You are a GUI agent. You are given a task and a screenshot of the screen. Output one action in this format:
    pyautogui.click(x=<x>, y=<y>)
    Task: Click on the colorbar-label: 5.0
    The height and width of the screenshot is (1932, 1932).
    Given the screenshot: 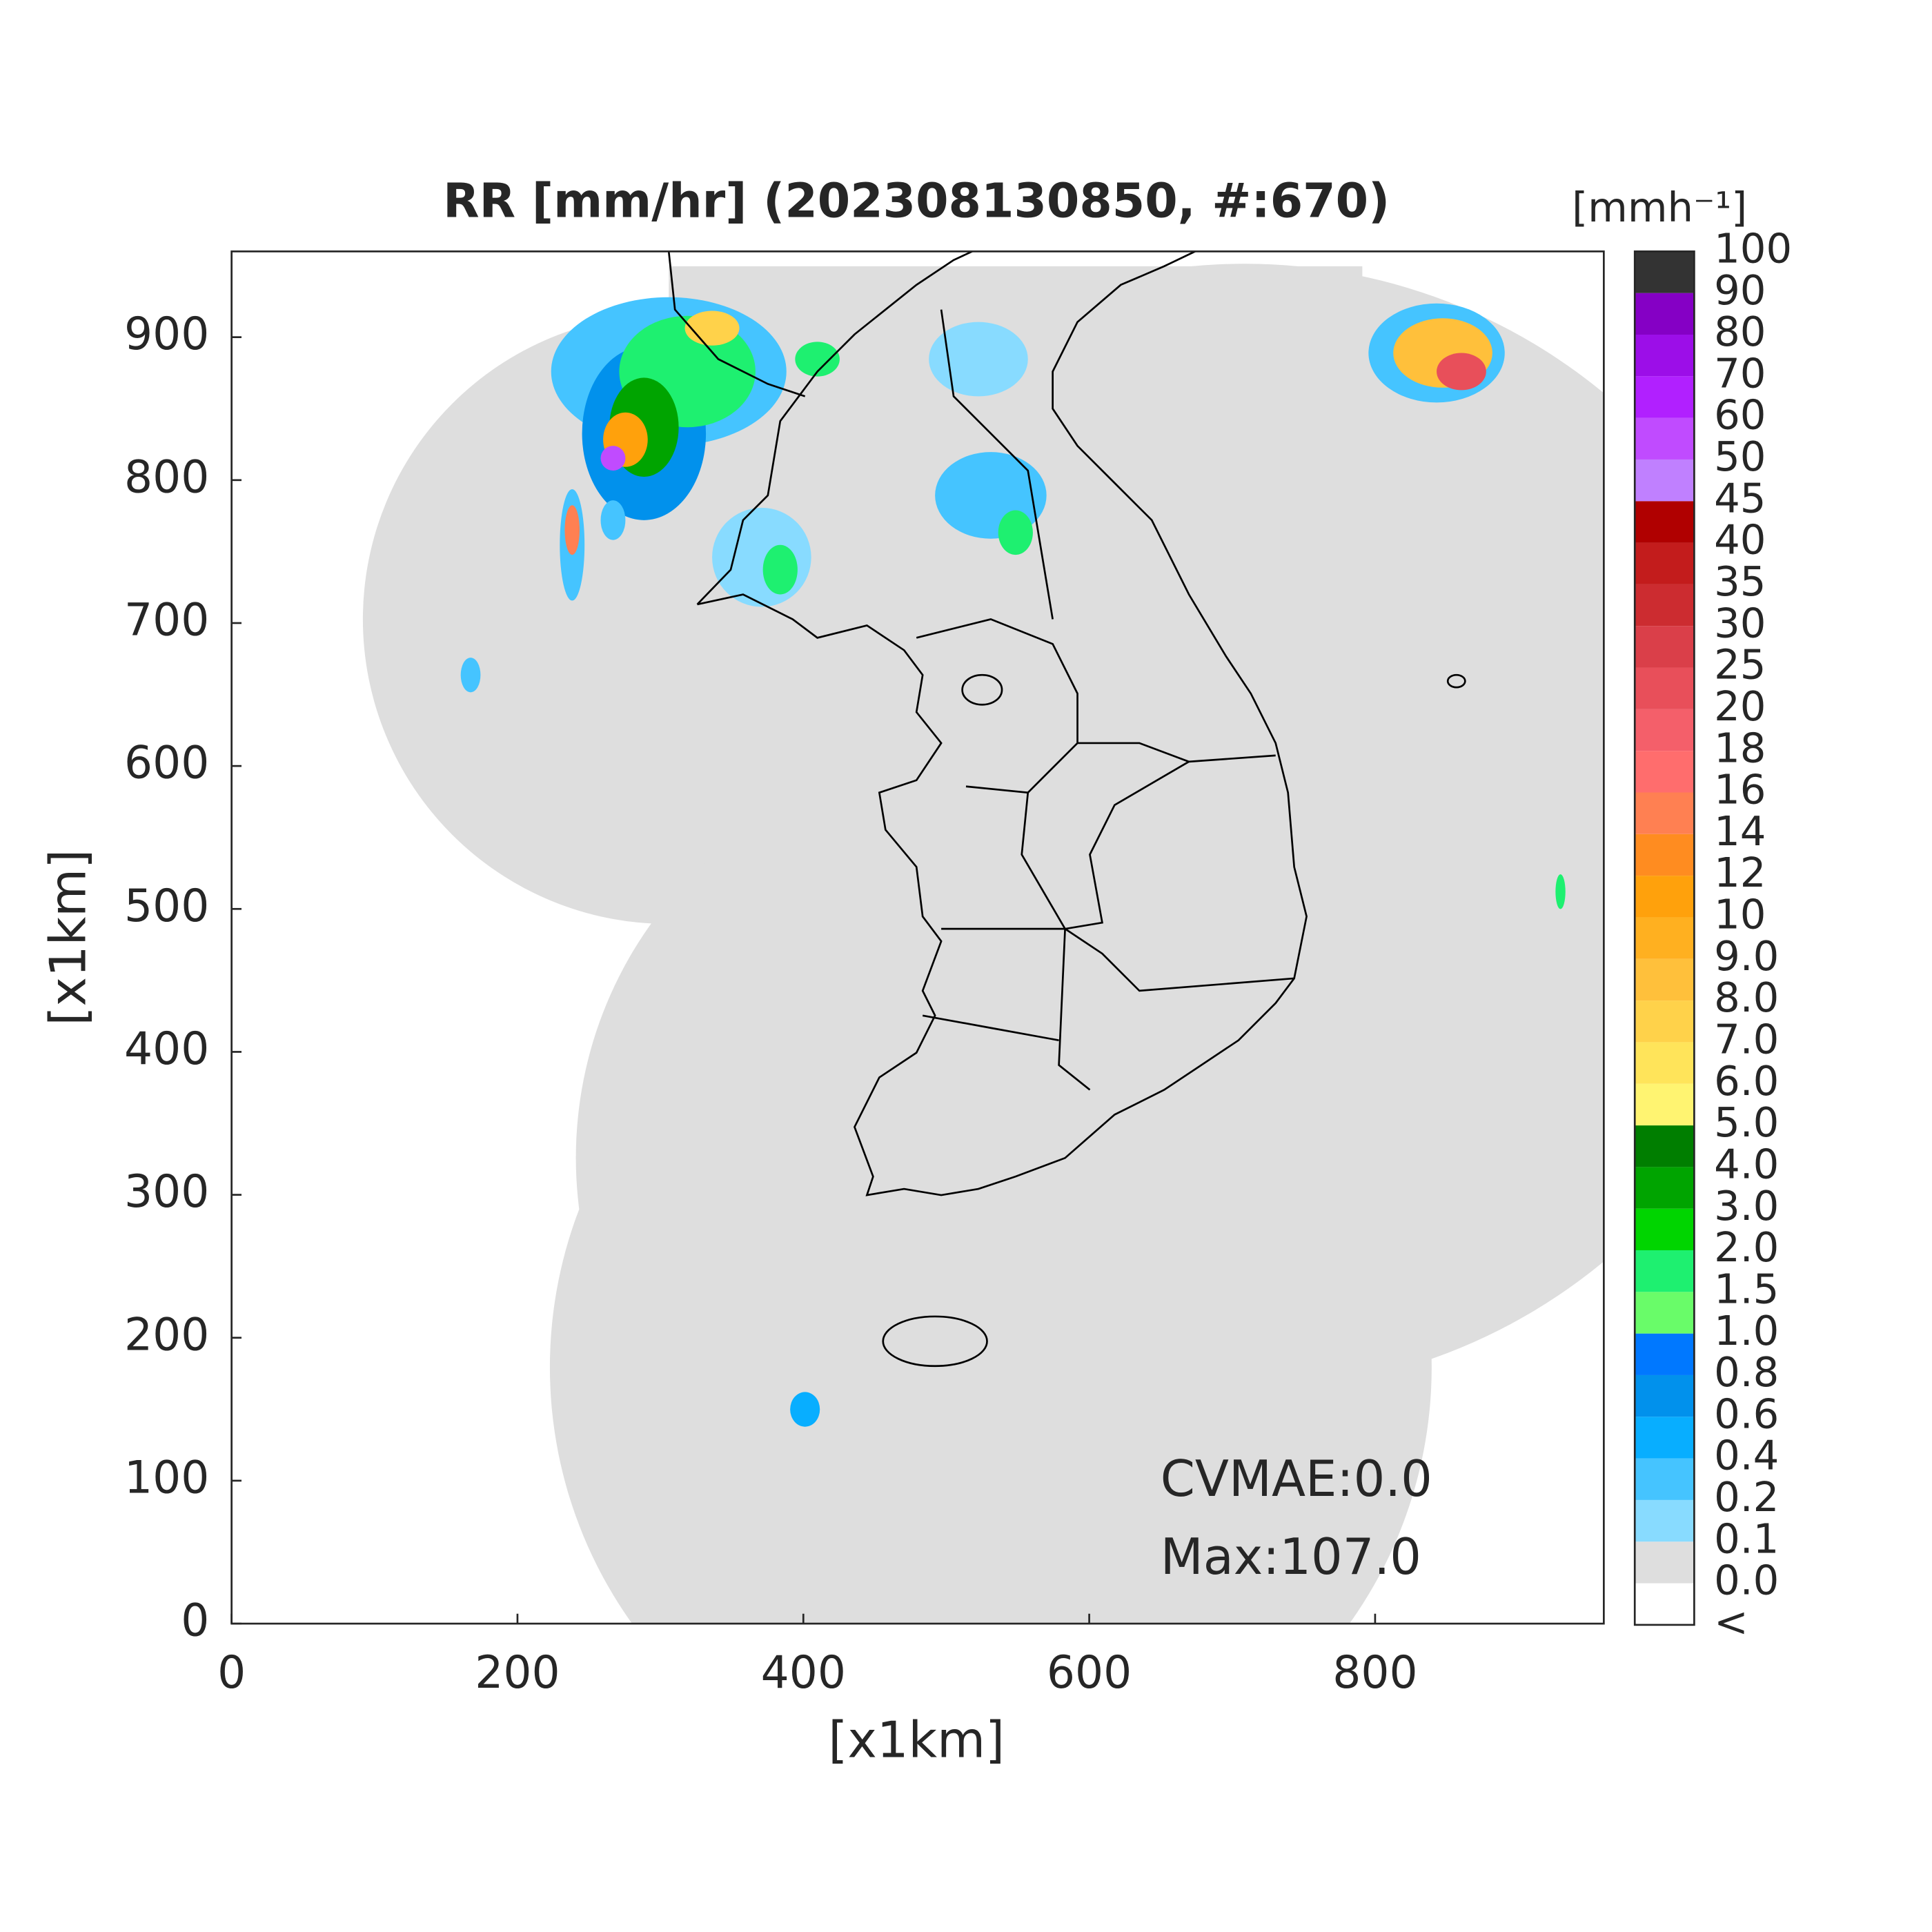 What is the action you would take?
    pyautogui.click(x=1746, y=1122)
    